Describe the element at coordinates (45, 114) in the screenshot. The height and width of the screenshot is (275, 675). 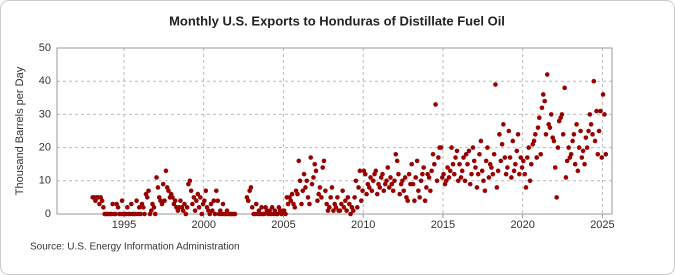
I see `y-tick-label: 30` at that location.